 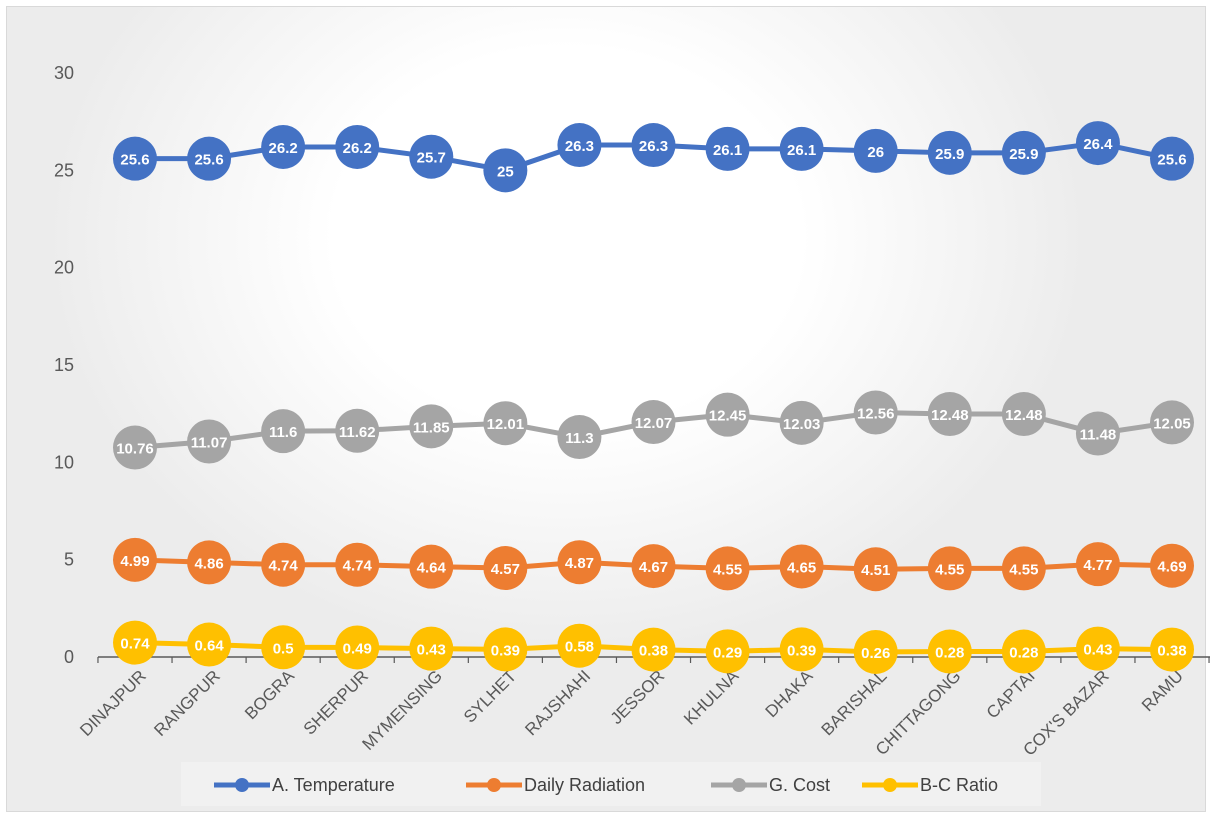 I want to click on x-tick-label: RAJSHAHI, so click(x=557, y=702).